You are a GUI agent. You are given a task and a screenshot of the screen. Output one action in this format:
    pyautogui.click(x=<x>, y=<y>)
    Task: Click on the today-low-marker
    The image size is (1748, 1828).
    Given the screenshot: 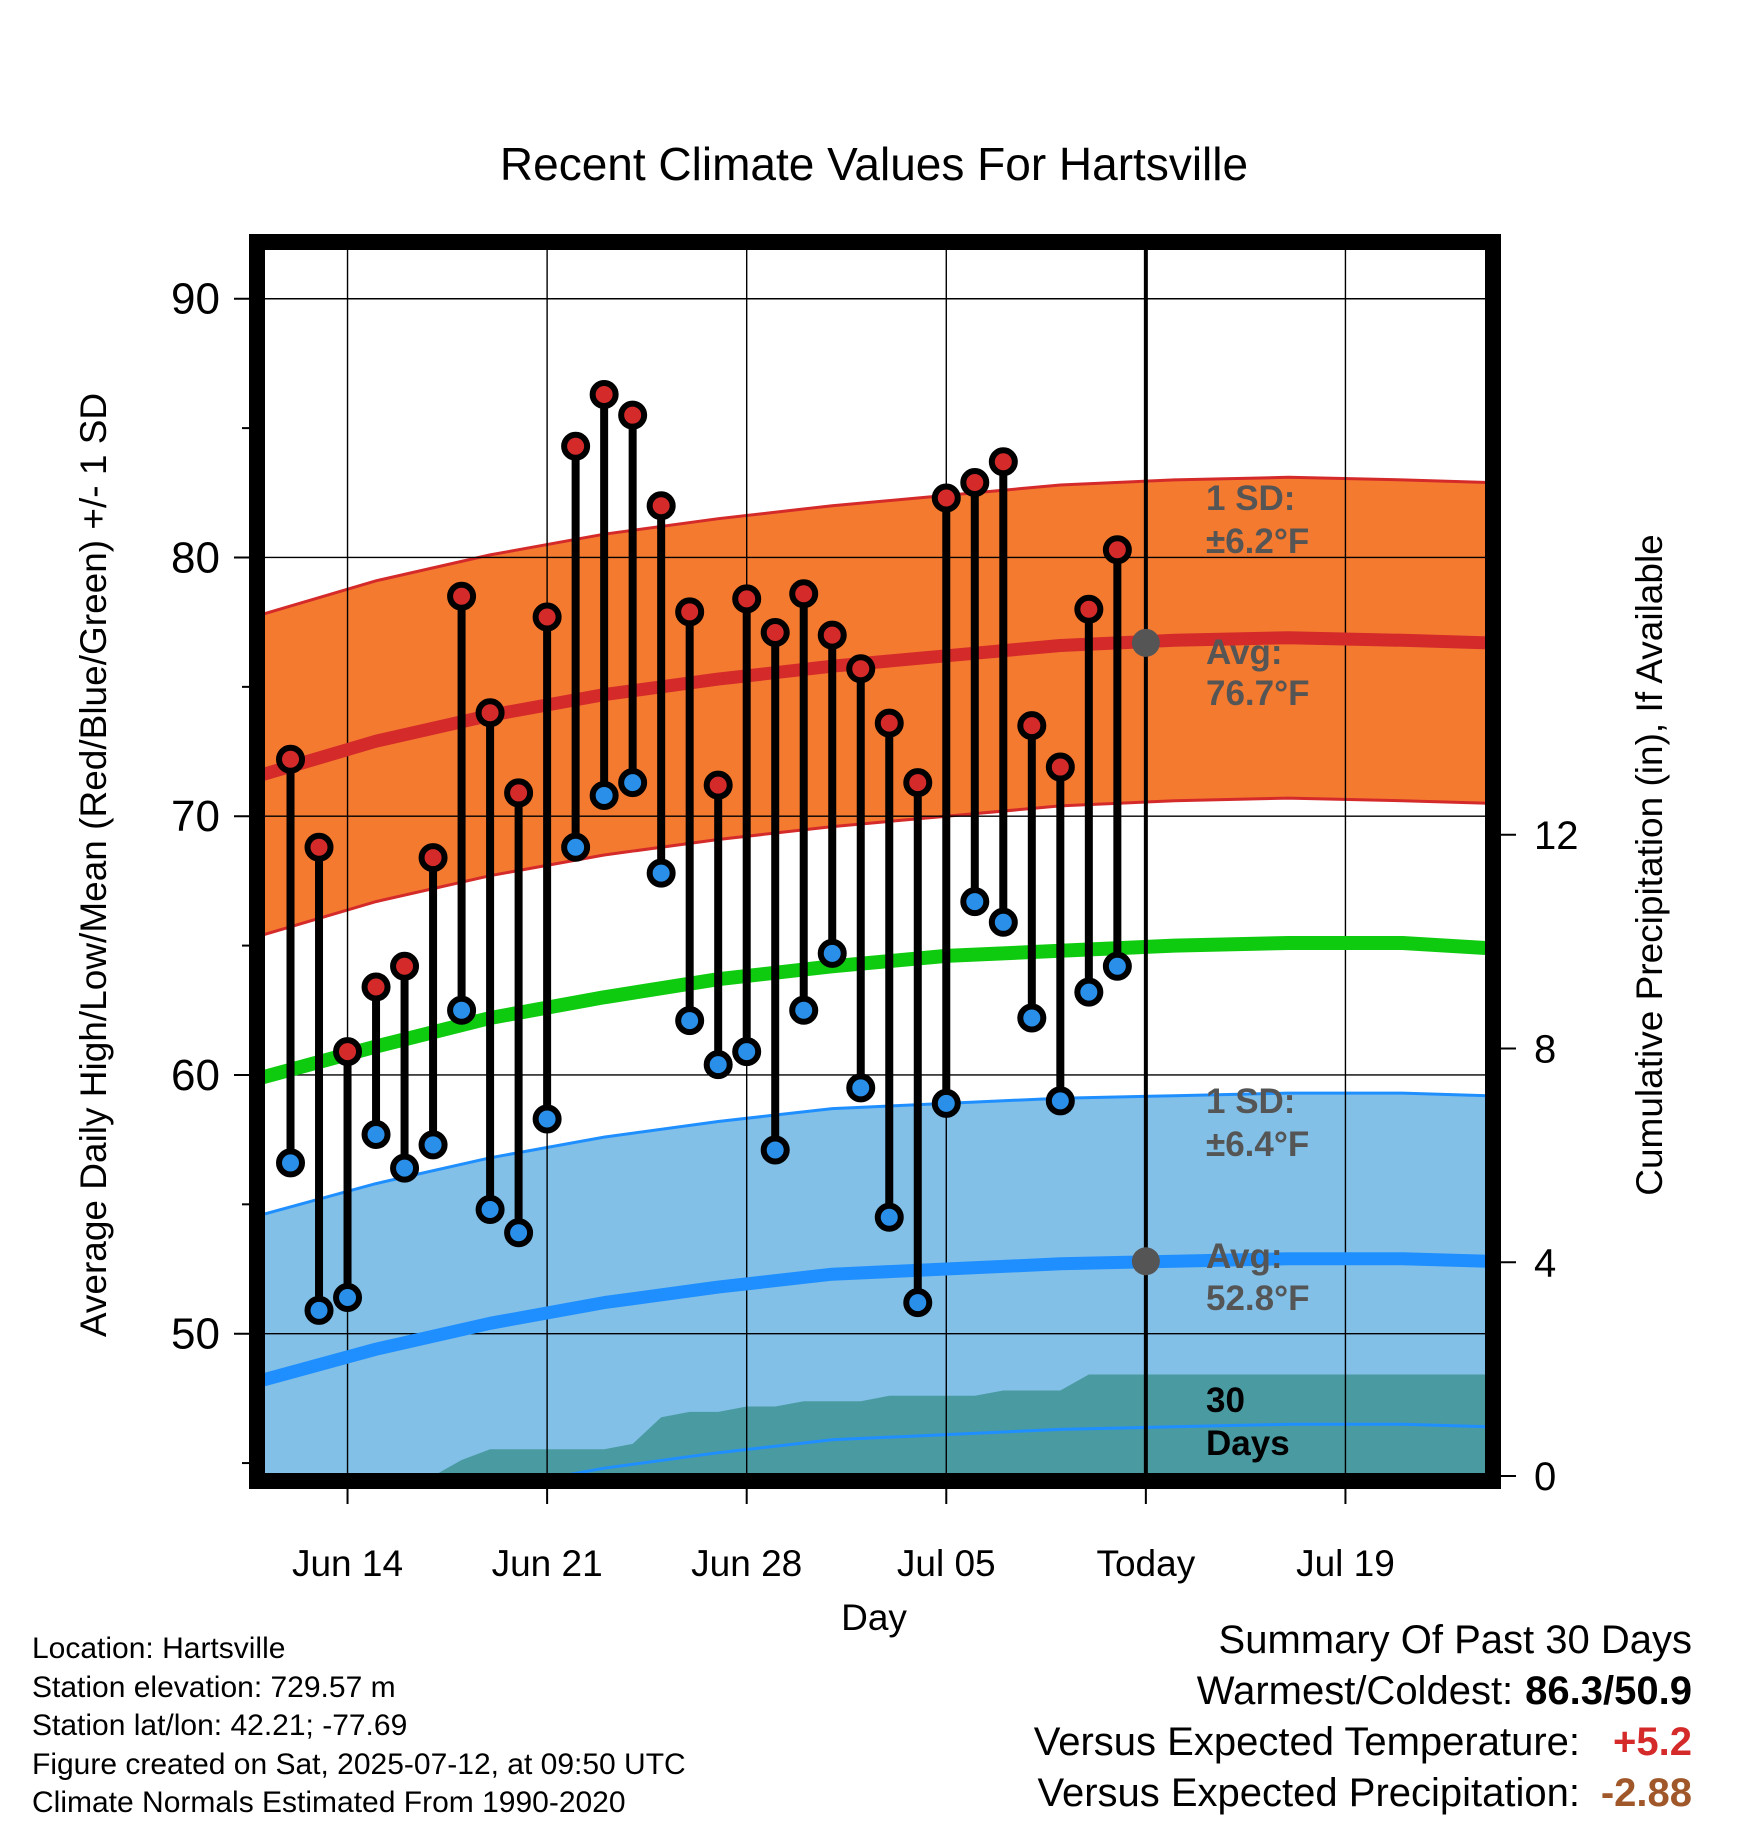 What is the action you would take?
    pyautogui.click(x=1145, y=1261)
    